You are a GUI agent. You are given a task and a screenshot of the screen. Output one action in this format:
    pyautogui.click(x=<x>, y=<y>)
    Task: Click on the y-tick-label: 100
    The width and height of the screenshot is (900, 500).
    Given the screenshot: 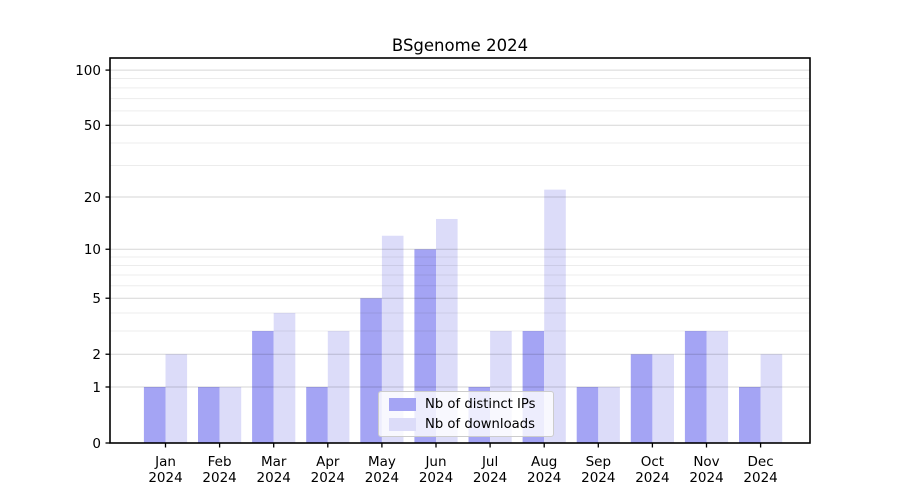 What is the action you would take?
    pyautogui.click(x=88, y=71)
    